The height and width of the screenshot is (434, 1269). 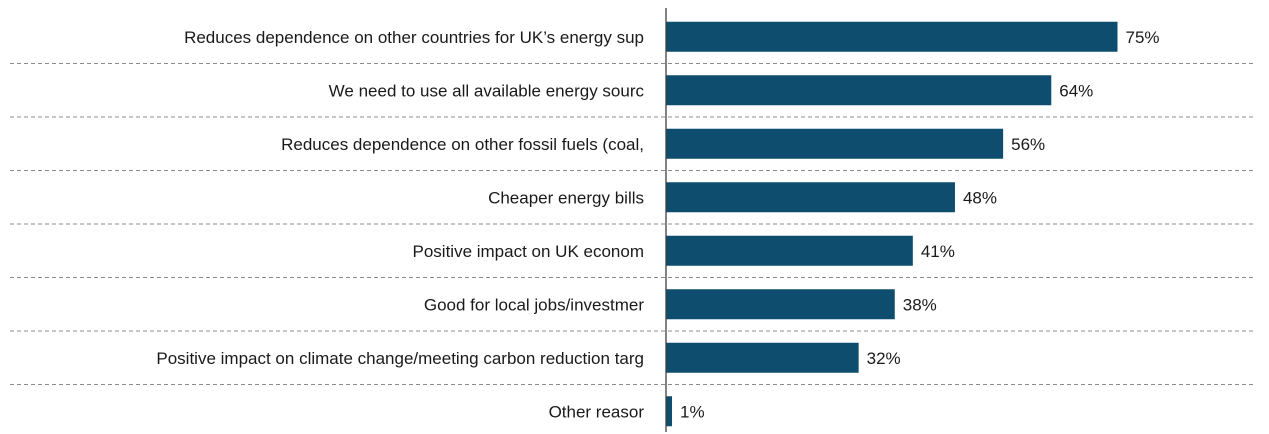 I want to click on category-label: Cheaper energy bills, so click(x=566, y=197).